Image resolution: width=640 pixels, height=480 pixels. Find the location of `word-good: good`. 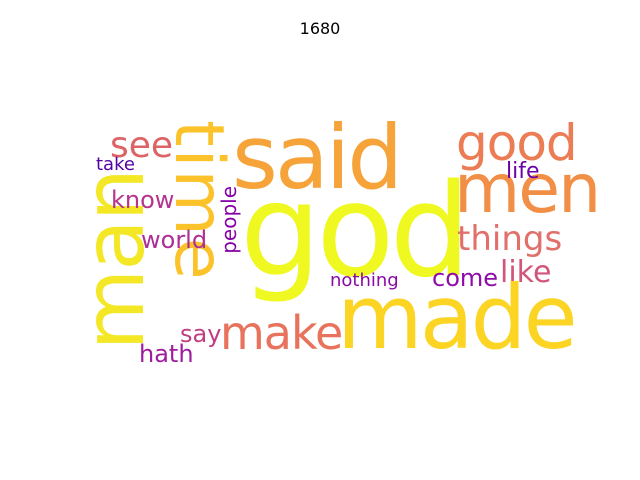

word-good: good is located at coordinates (517, 143).